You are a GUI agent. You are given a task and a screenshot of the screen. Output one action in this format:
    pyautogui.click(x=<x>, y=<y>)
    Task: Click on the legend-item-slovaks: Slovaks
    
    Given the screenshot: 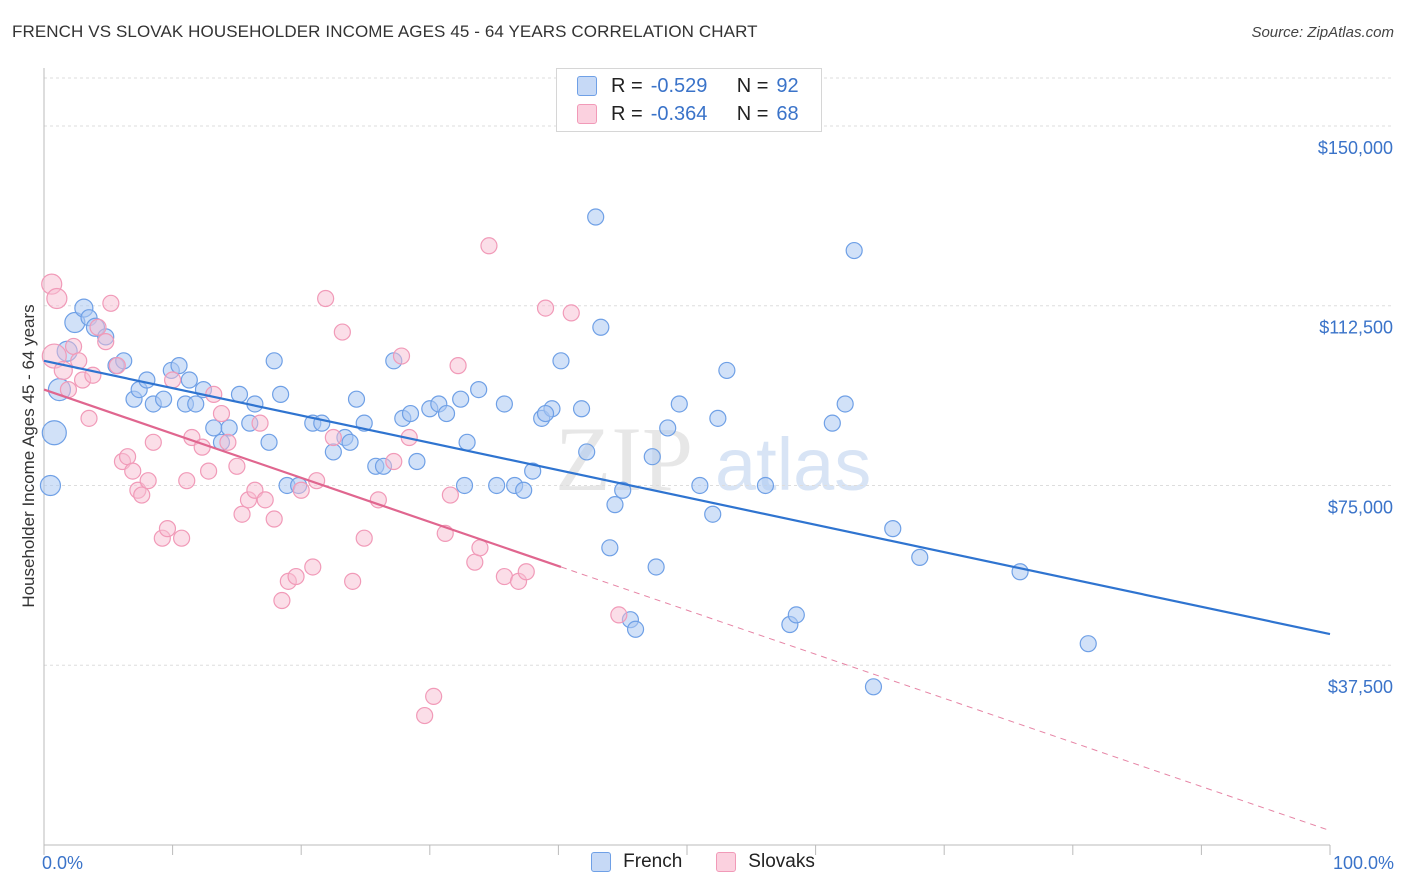 What is the action you would take?
    pyautogui.click(x=765, y=862)
    